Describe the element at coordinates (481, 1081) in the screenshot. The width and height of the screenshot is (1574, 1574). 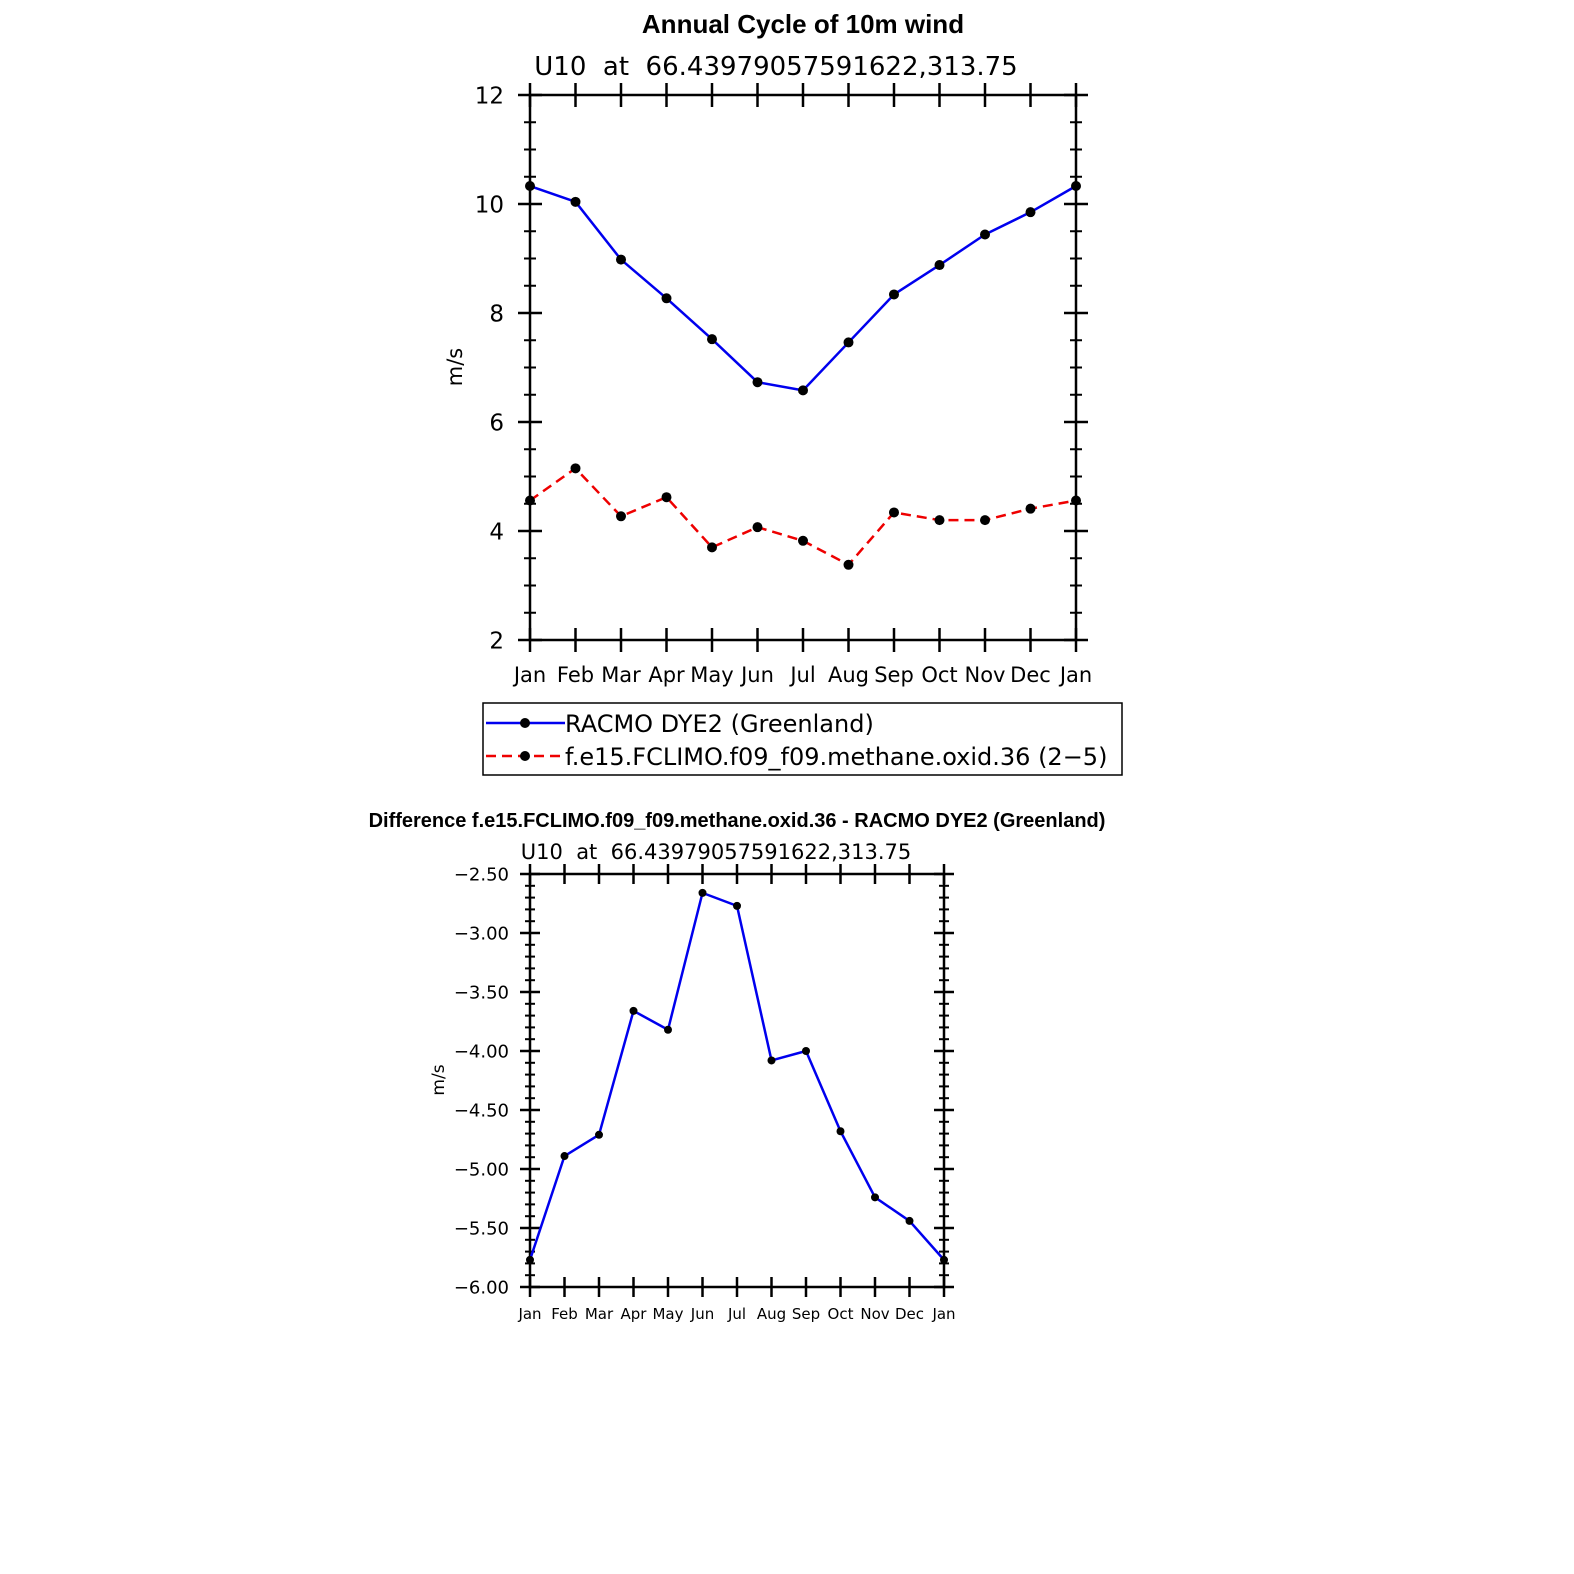
I see `y-tick-labels-difference: −6.00 −5.50 −5.00 −4.50 −4.00 −3.50 −3.00 −2.50` at that location.